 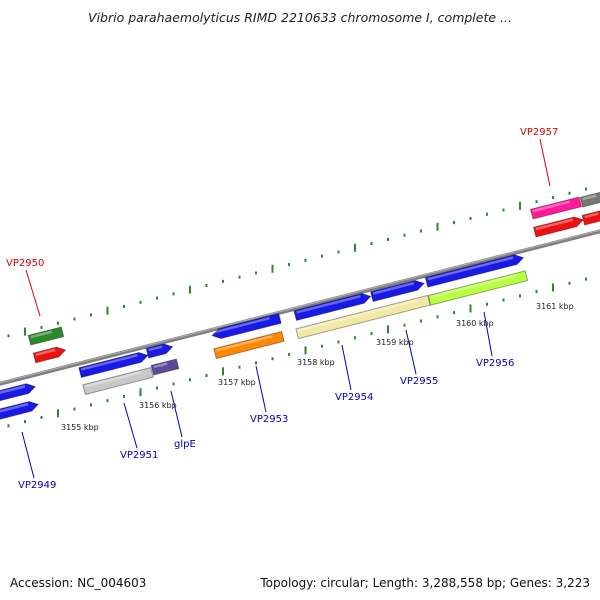 I want to click on tick-label-3158: 3158 kbp, so click(x=316, y=362).